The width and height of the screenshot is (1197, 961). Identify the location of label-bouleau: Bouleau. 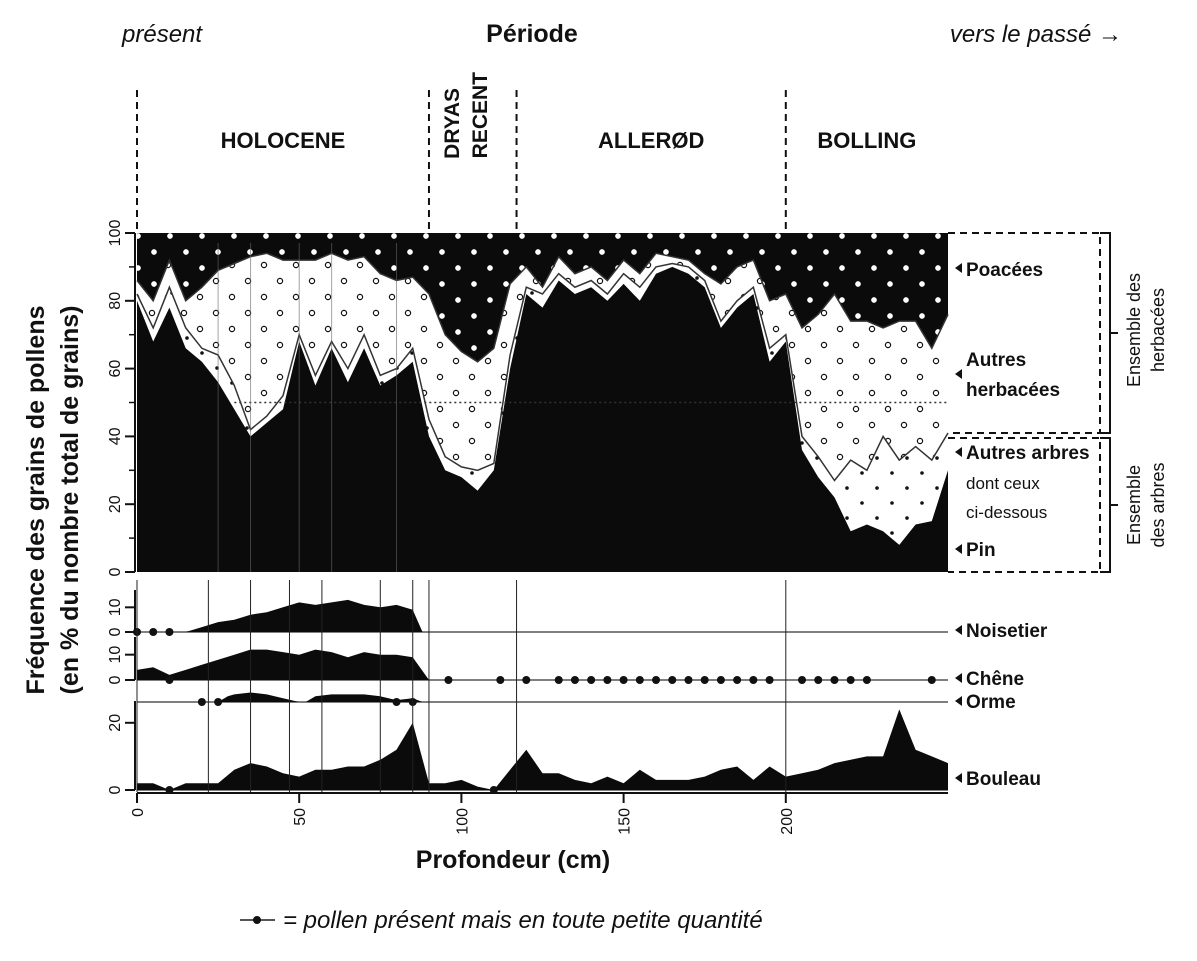
(1003, 779).